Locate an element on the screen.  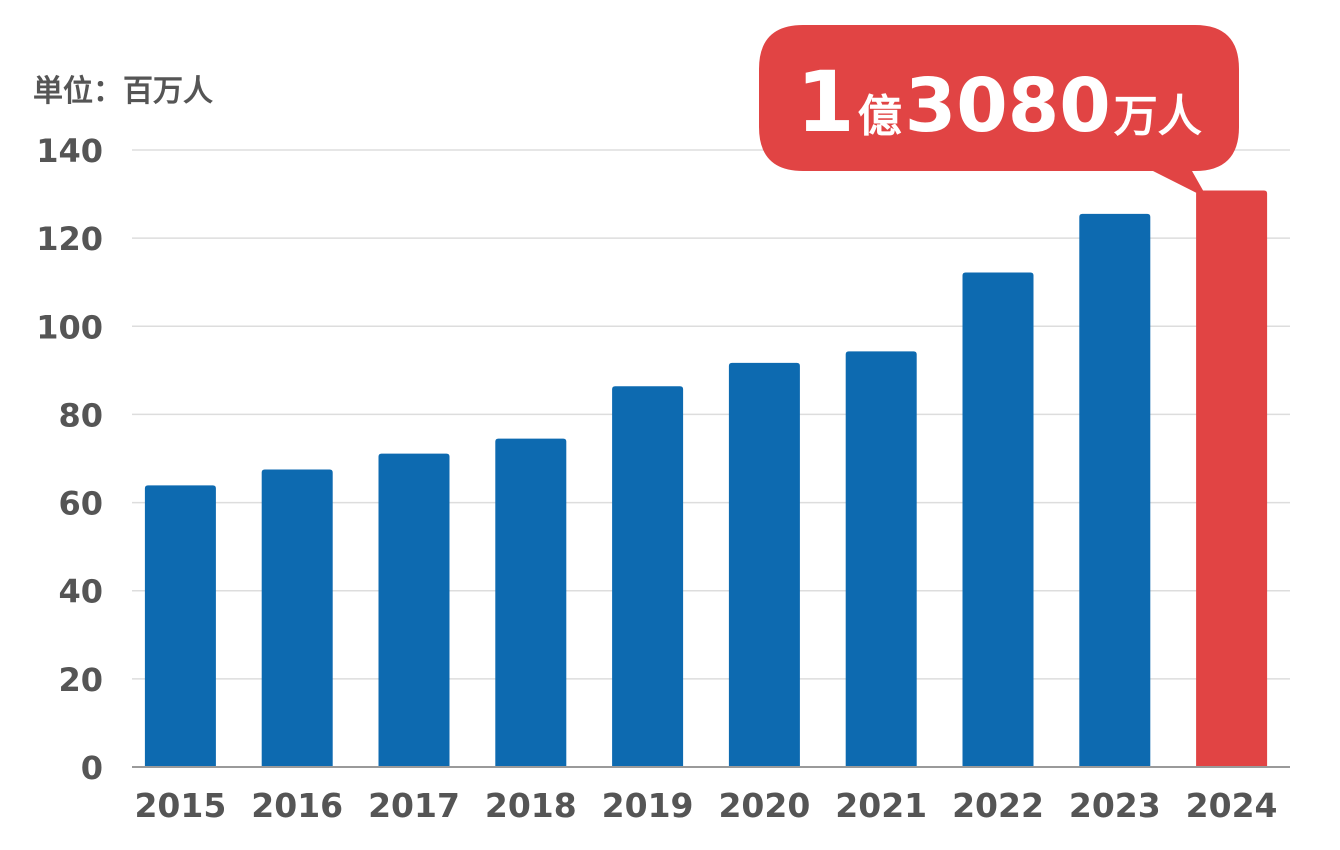
callout-part: 1 is located at coordinates (825, 102).